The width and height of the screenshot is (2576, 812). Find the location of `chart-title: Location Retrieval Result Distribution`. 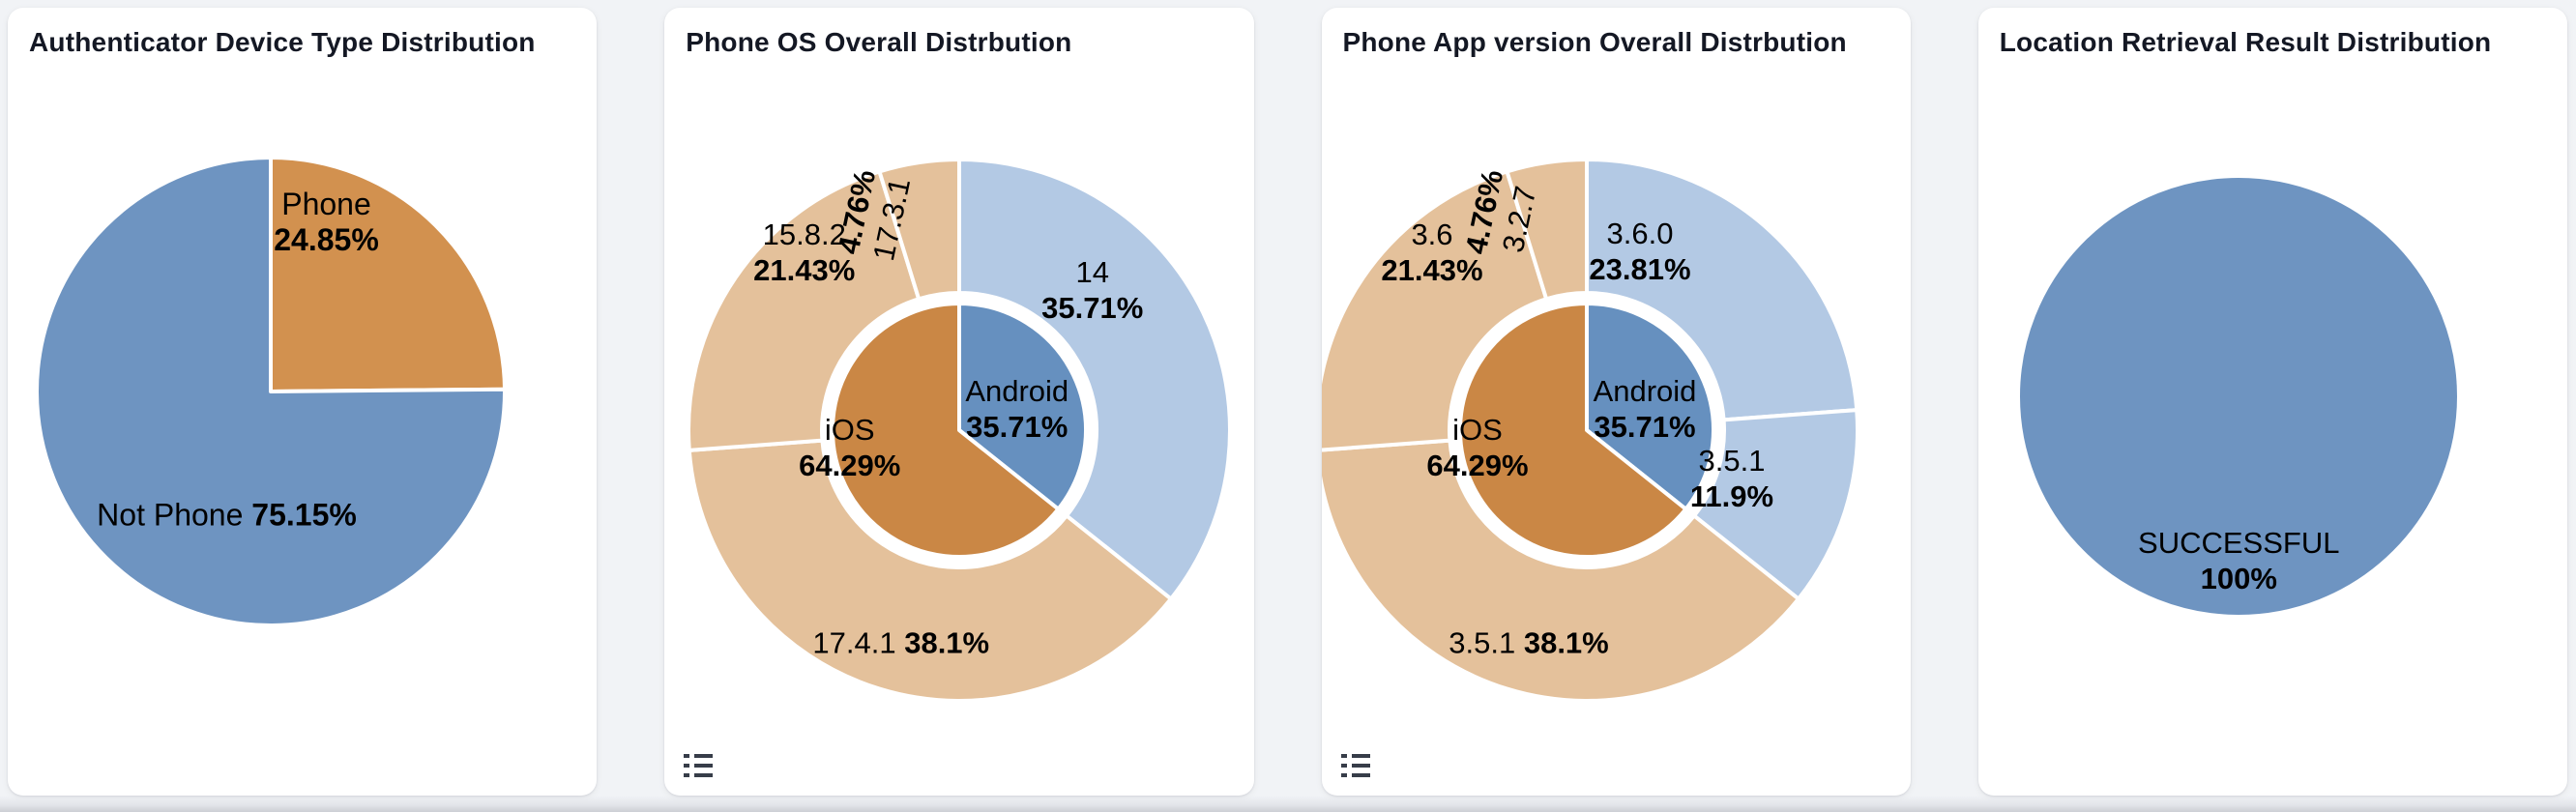

chart-title: Location Retrieval Result Distribution is located at coordinates (2245, 42).